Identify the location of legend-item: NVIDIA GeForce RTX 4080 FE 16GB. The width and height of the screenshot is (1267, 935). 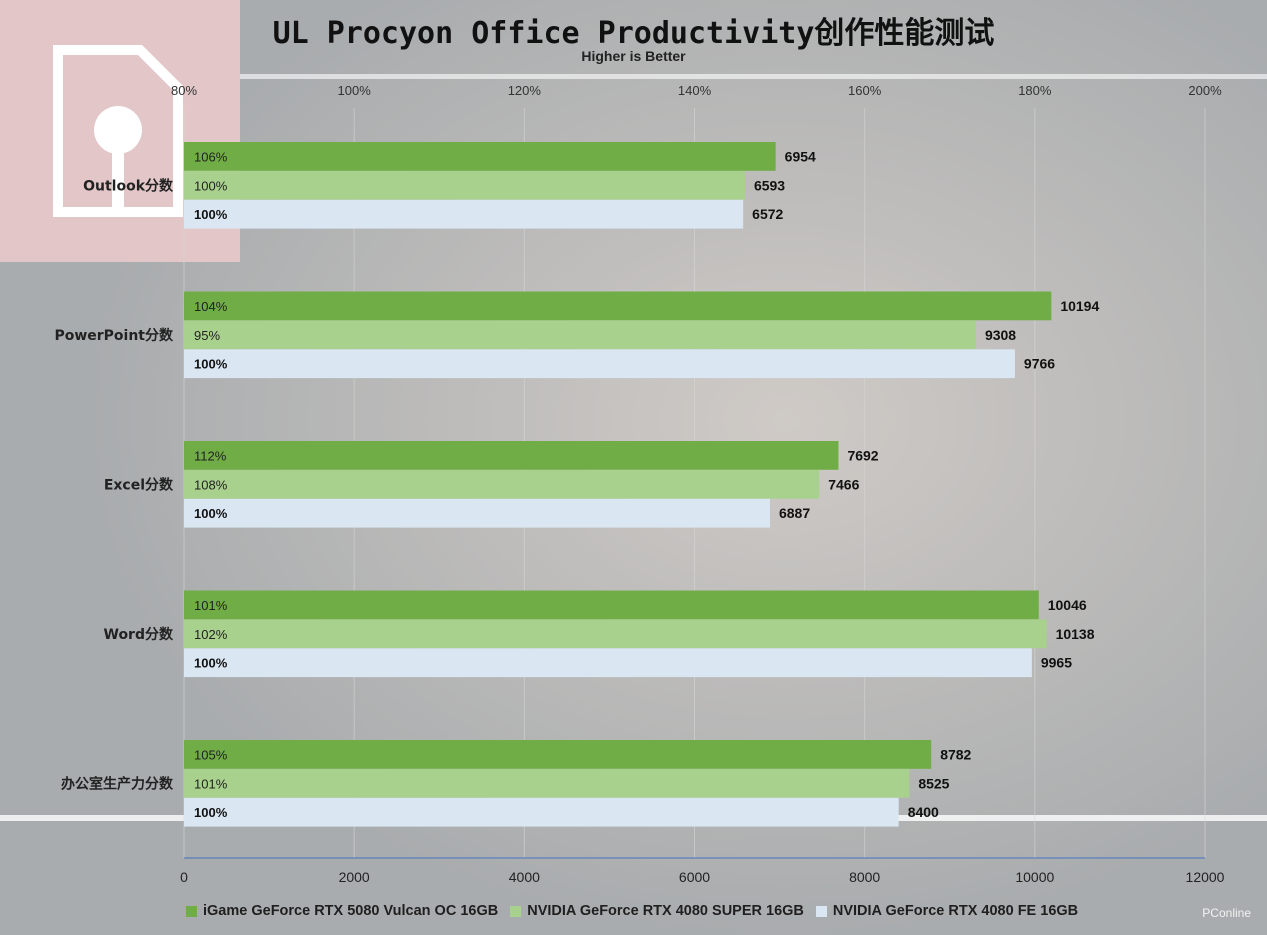
(947, 911).